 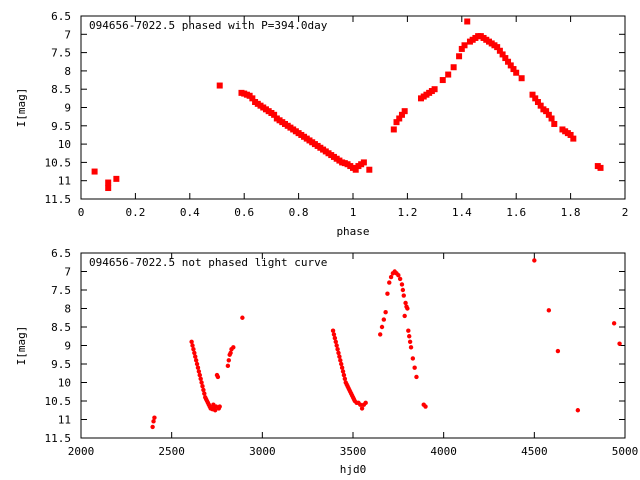 What do you see at coordinates (625, 451) in the screenshot?
I see `x-tick-label: 5000` at bounding box center [625, 451].